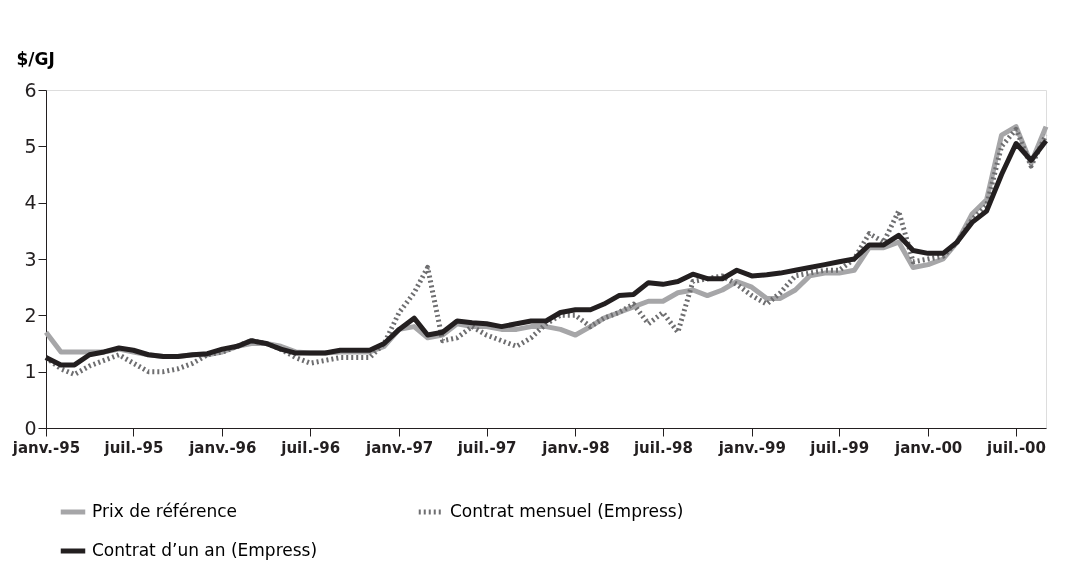  I want to click on x-tick-label: janv.-96, so click(222, 447).